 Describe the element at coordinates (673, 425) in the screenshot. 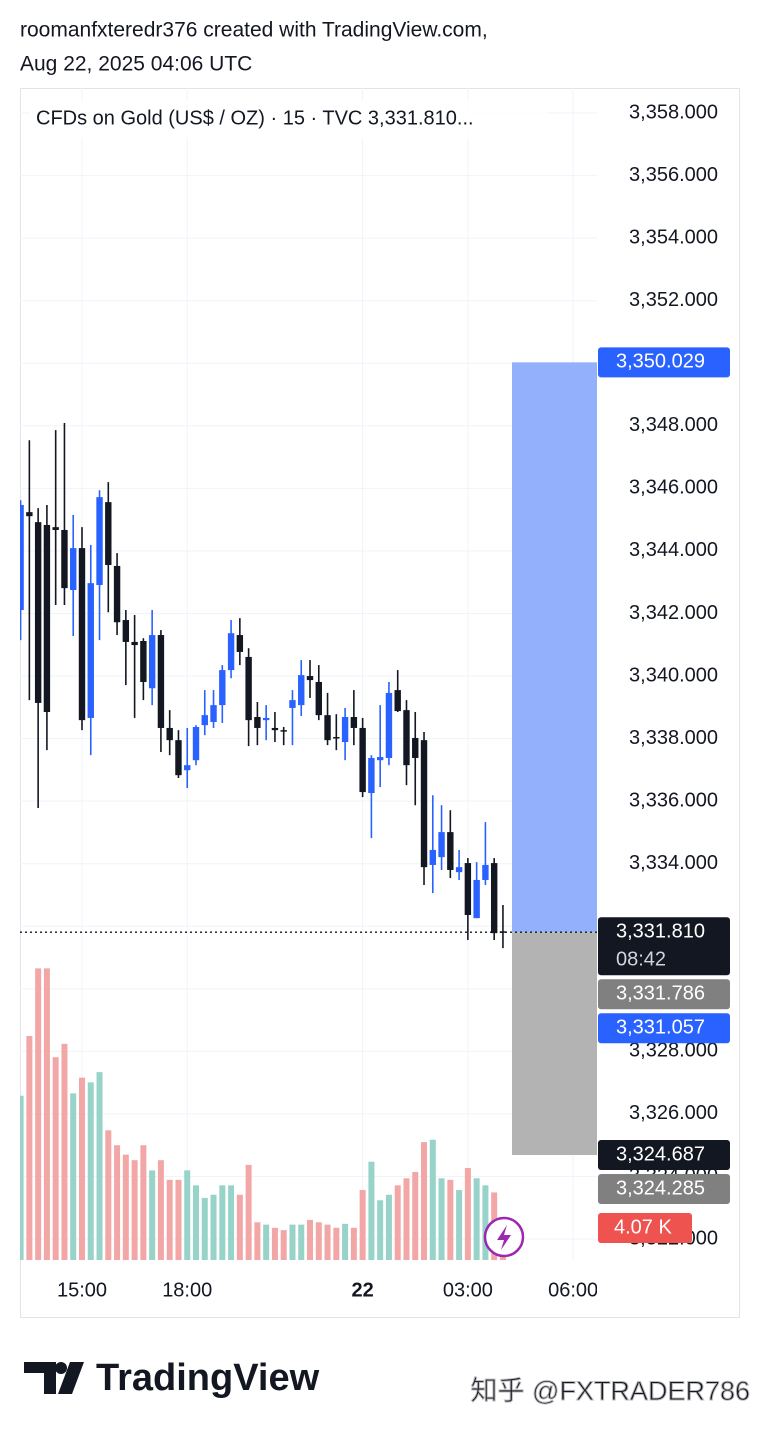

I see `y-tick-label: 3,348.000` at that location.